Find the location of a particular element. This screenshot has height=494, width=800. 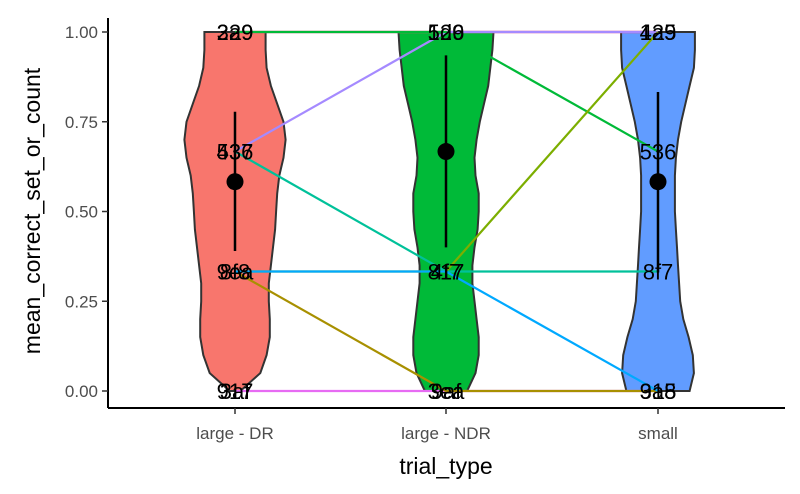

point-label-16: 1a9 is located at coordinates (658, 32).